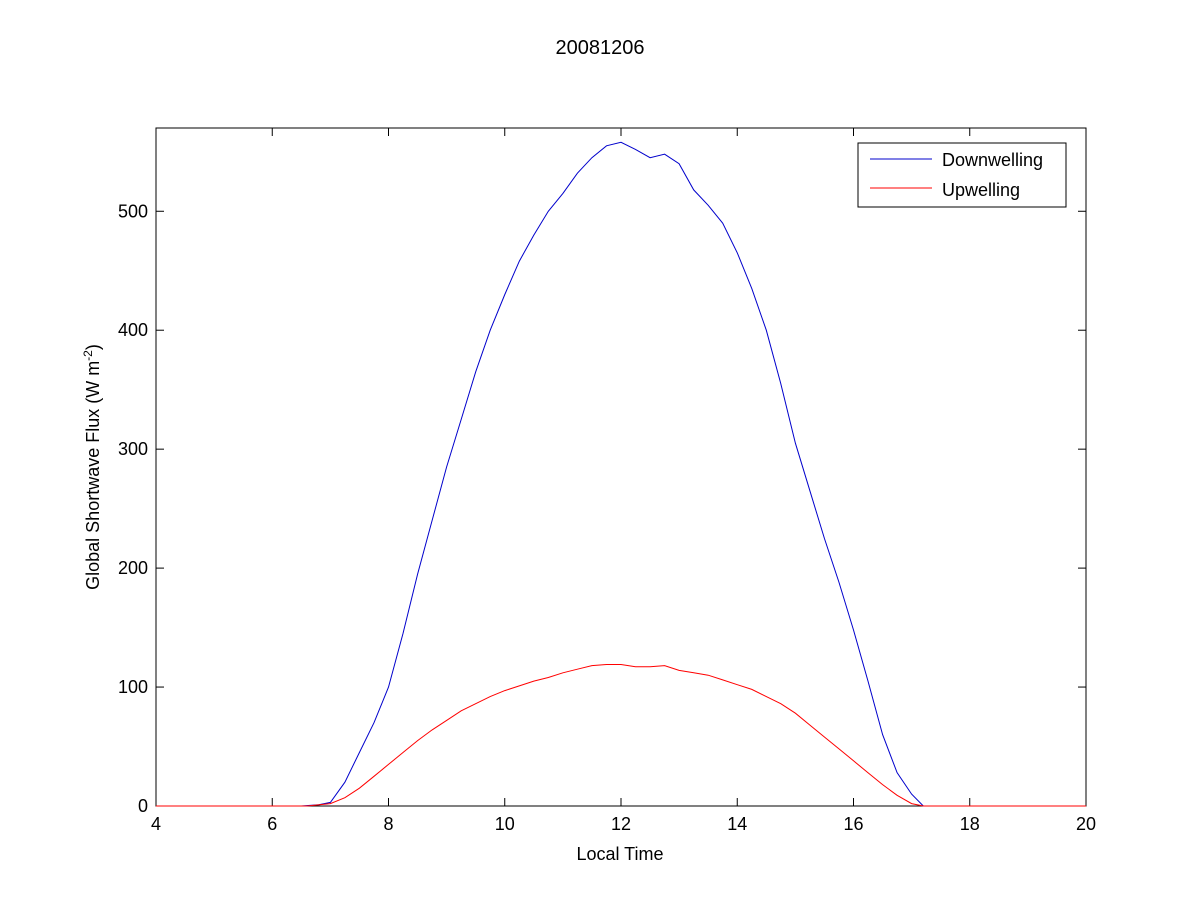 The width and height of the screenshot is (1200, 905). Describe the element at coordinates (853, 824) in the screenshot. I see `x-tick-label: 16` at that location.